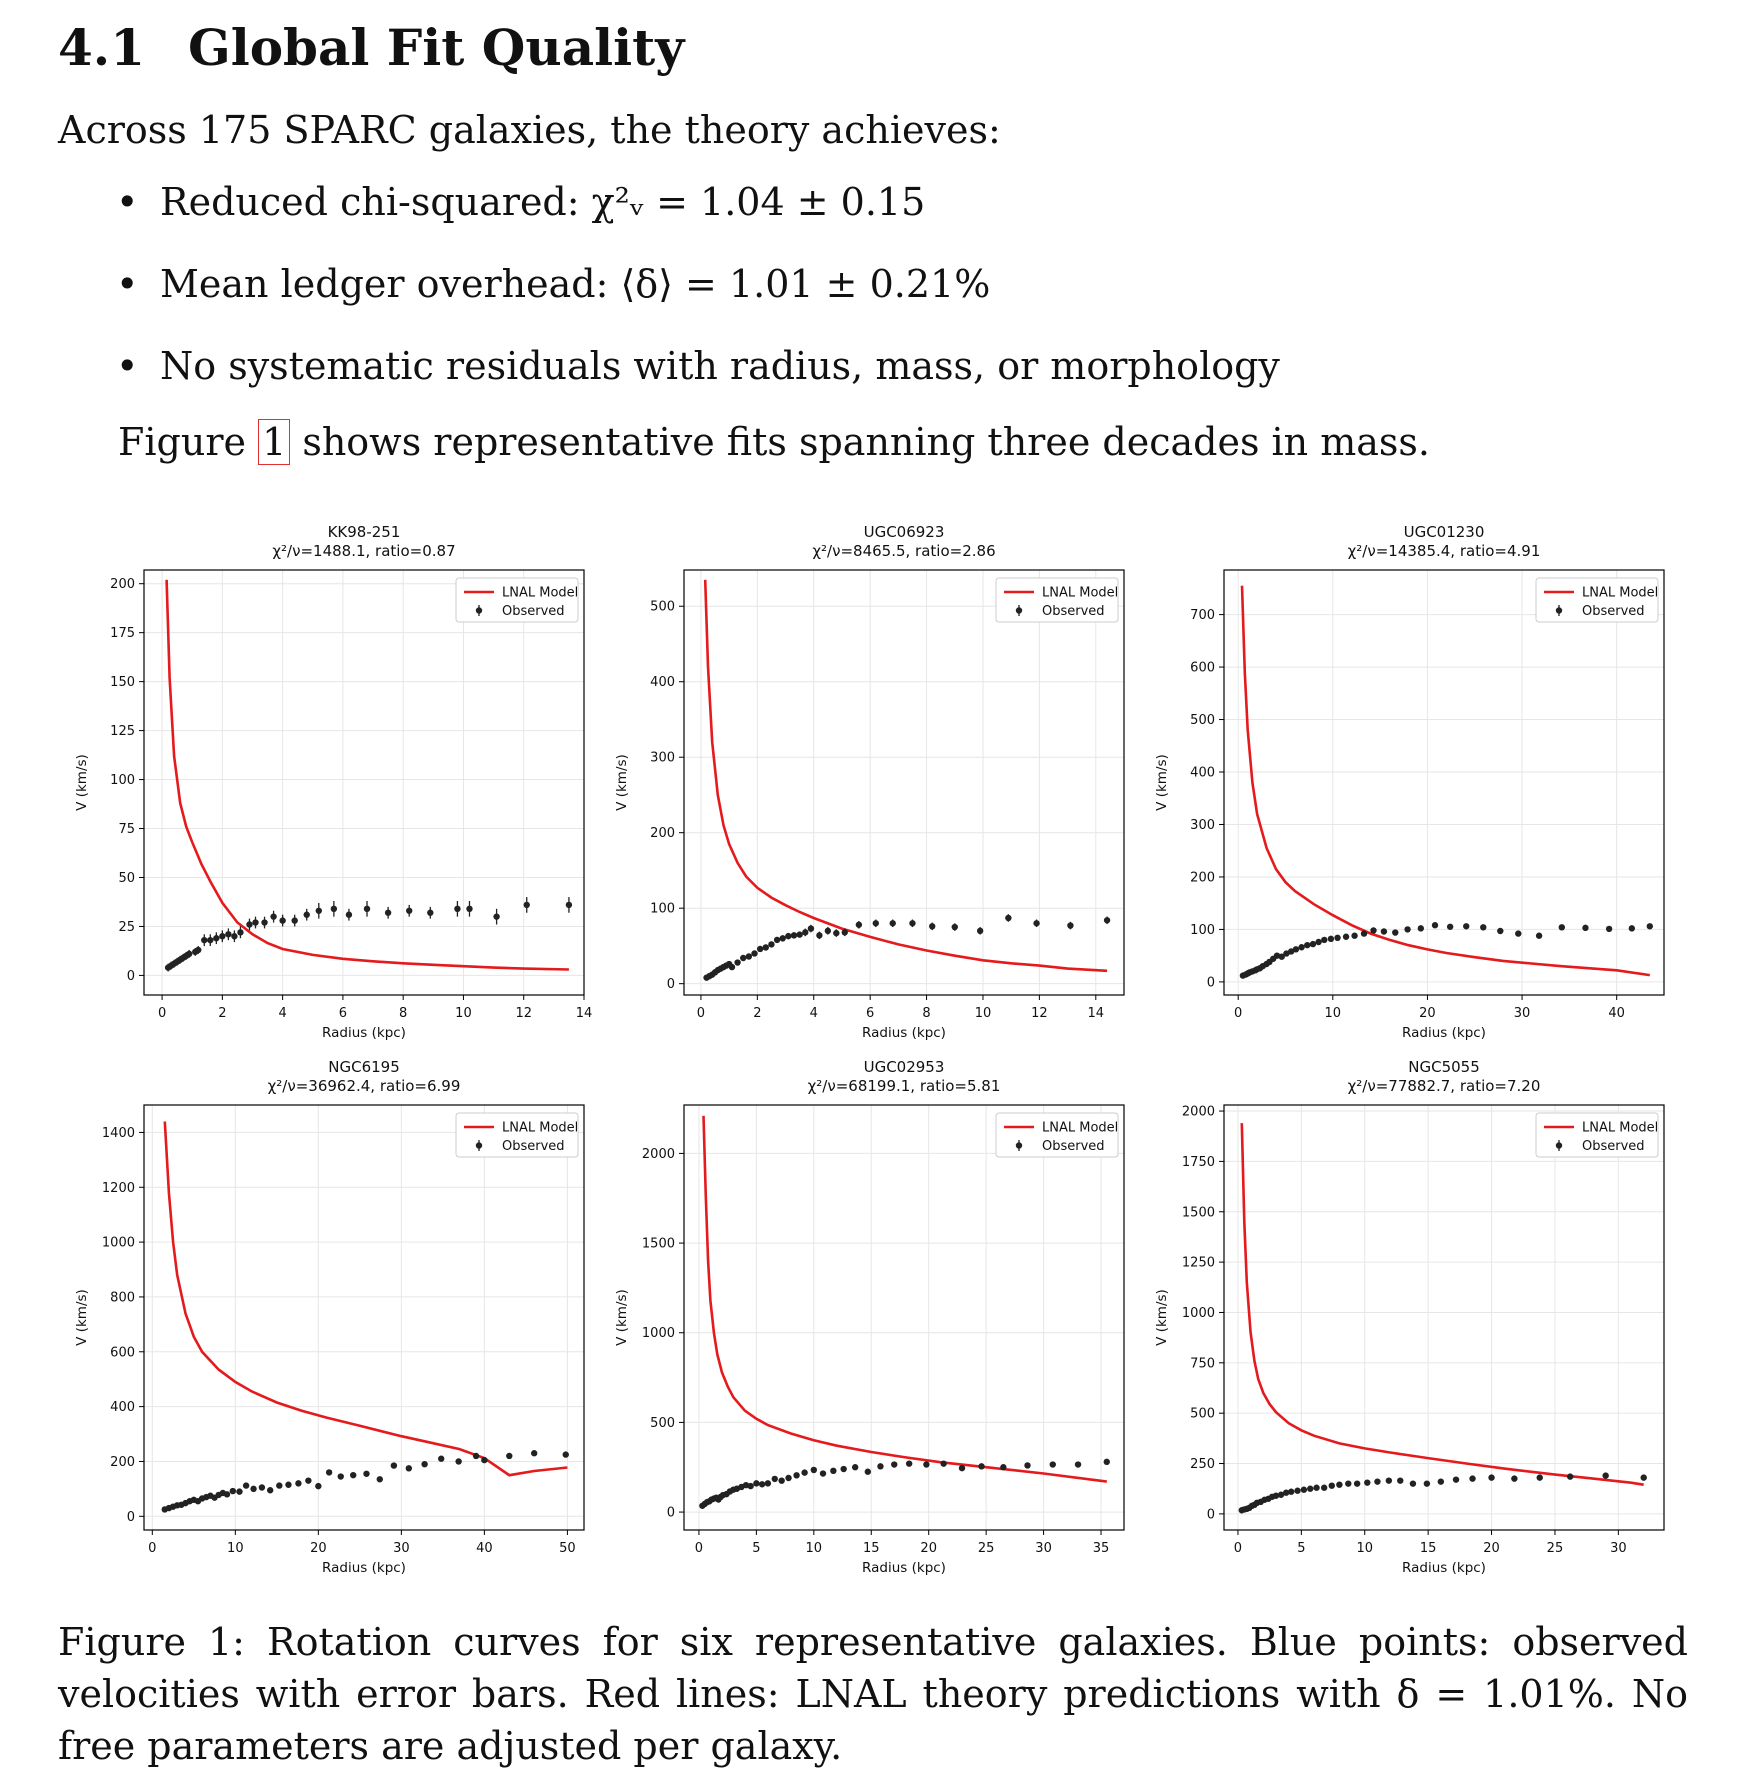  I want to click on chart-subtitle: χ²/ν=68199.1, ratio=5.81, so click(904, 1086).